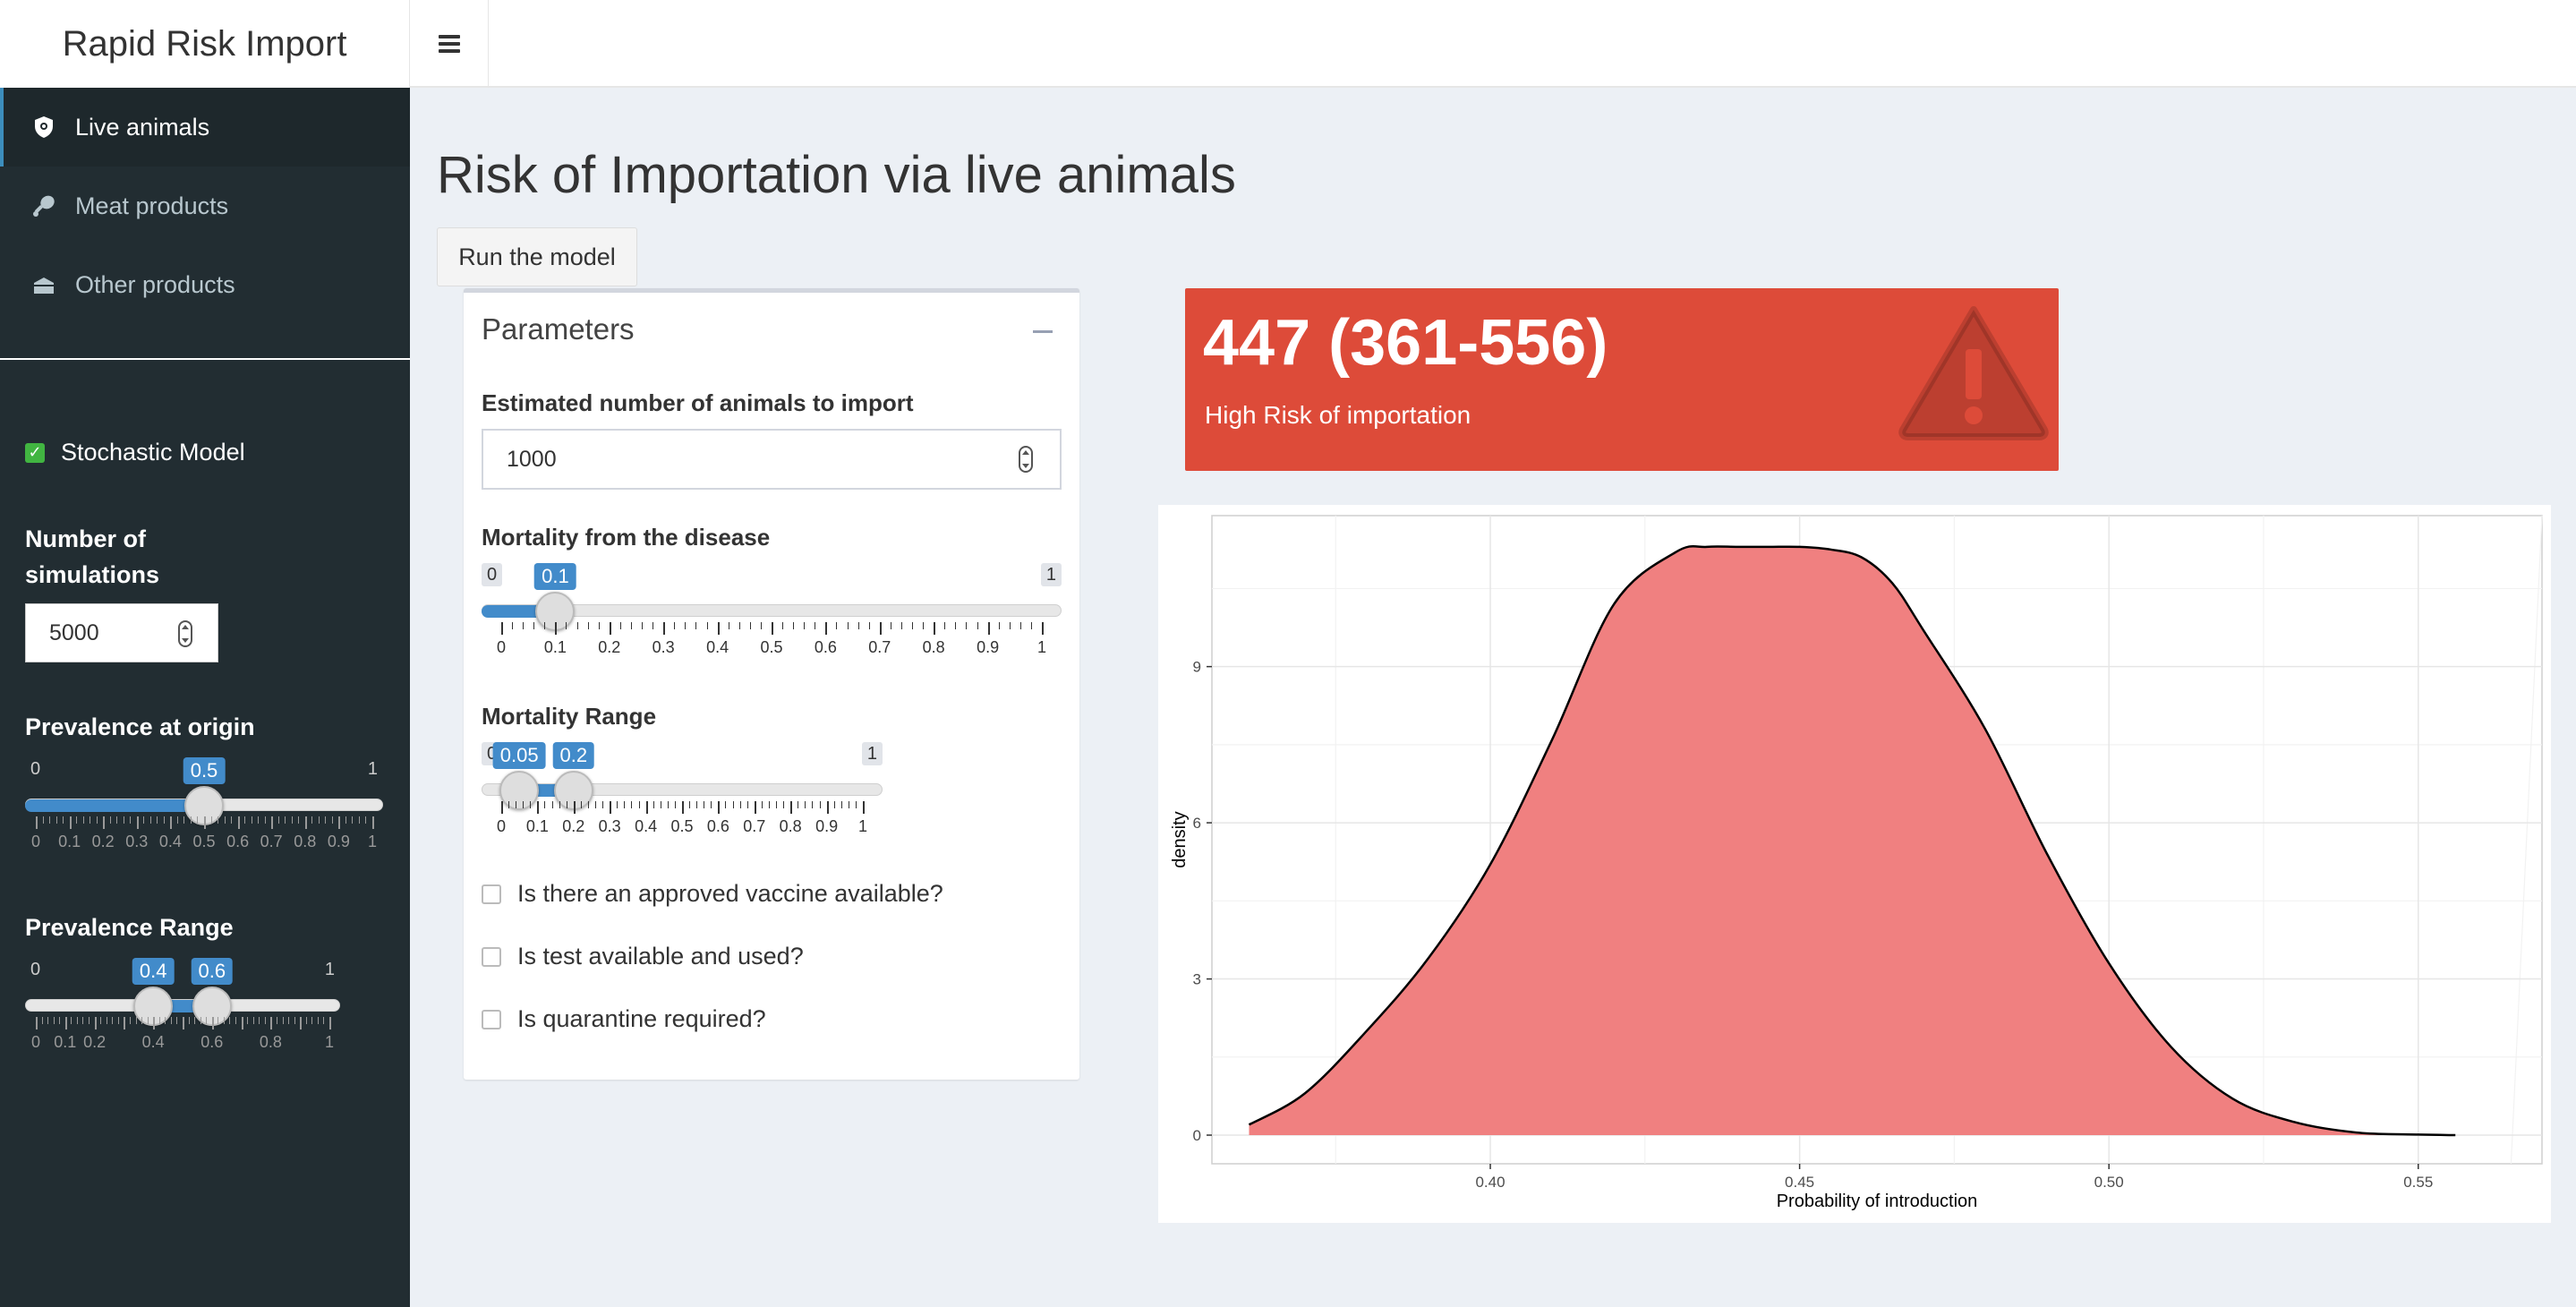 The width and height of the screenshot is (2576, 1307). Describe the element at coordinates (537, 256) in the screenshot. I see `run-model-button: Run the model` at that location.